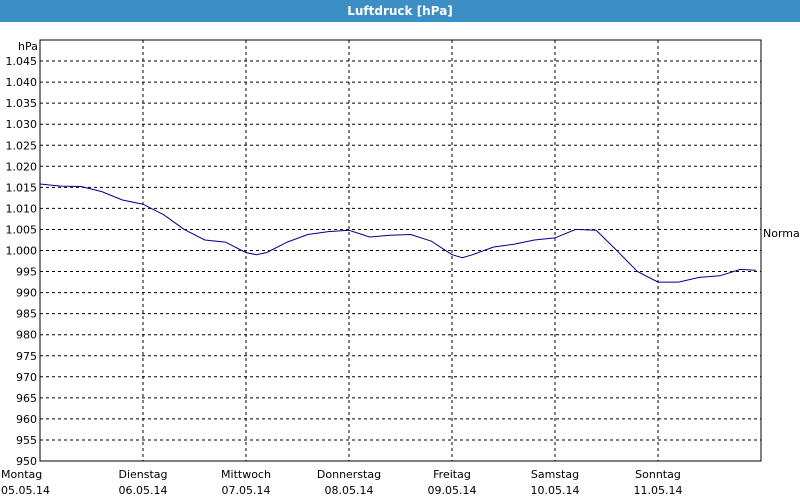  Describe the element at coordinates (22, 229) in the screenshot. I see `y-tick-label: 1.005` at that location.